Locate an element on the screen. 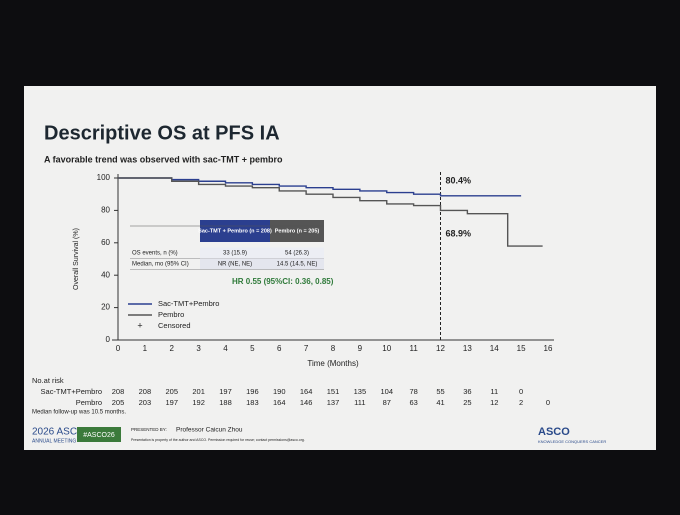 The height and width of the screenshot is (515, 680). risk-count: 41 is located at coordinates (440, 402).